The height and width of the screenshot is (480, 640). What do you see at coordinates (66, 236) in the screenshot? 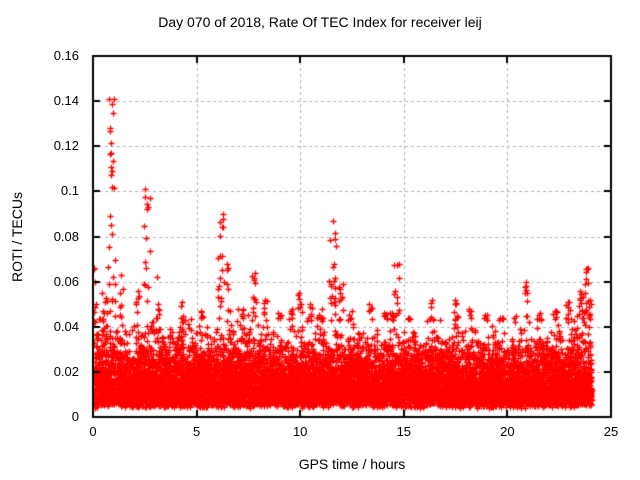
I see `y-tick-label: 0.08` at bounding box center [66, 236].